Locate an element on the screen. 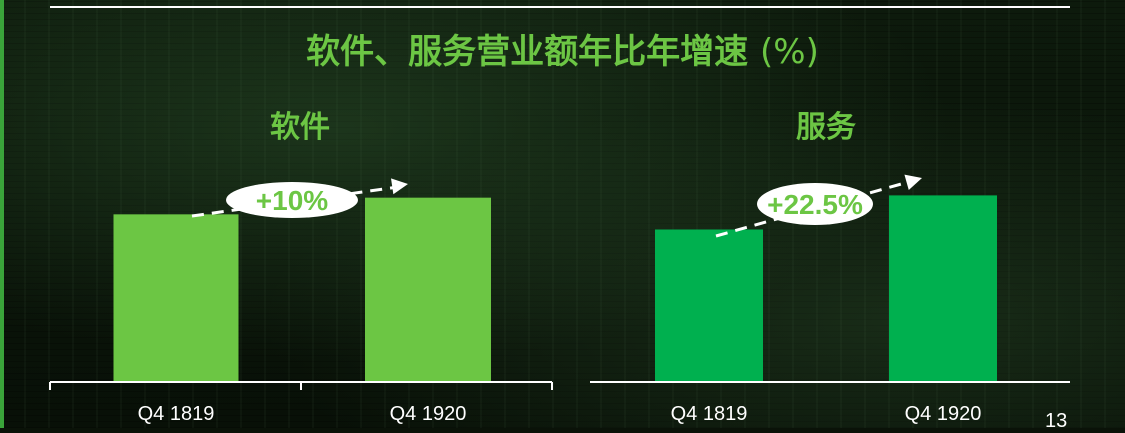  software-chart-title: 软件 is located at coordinates (300, 127).